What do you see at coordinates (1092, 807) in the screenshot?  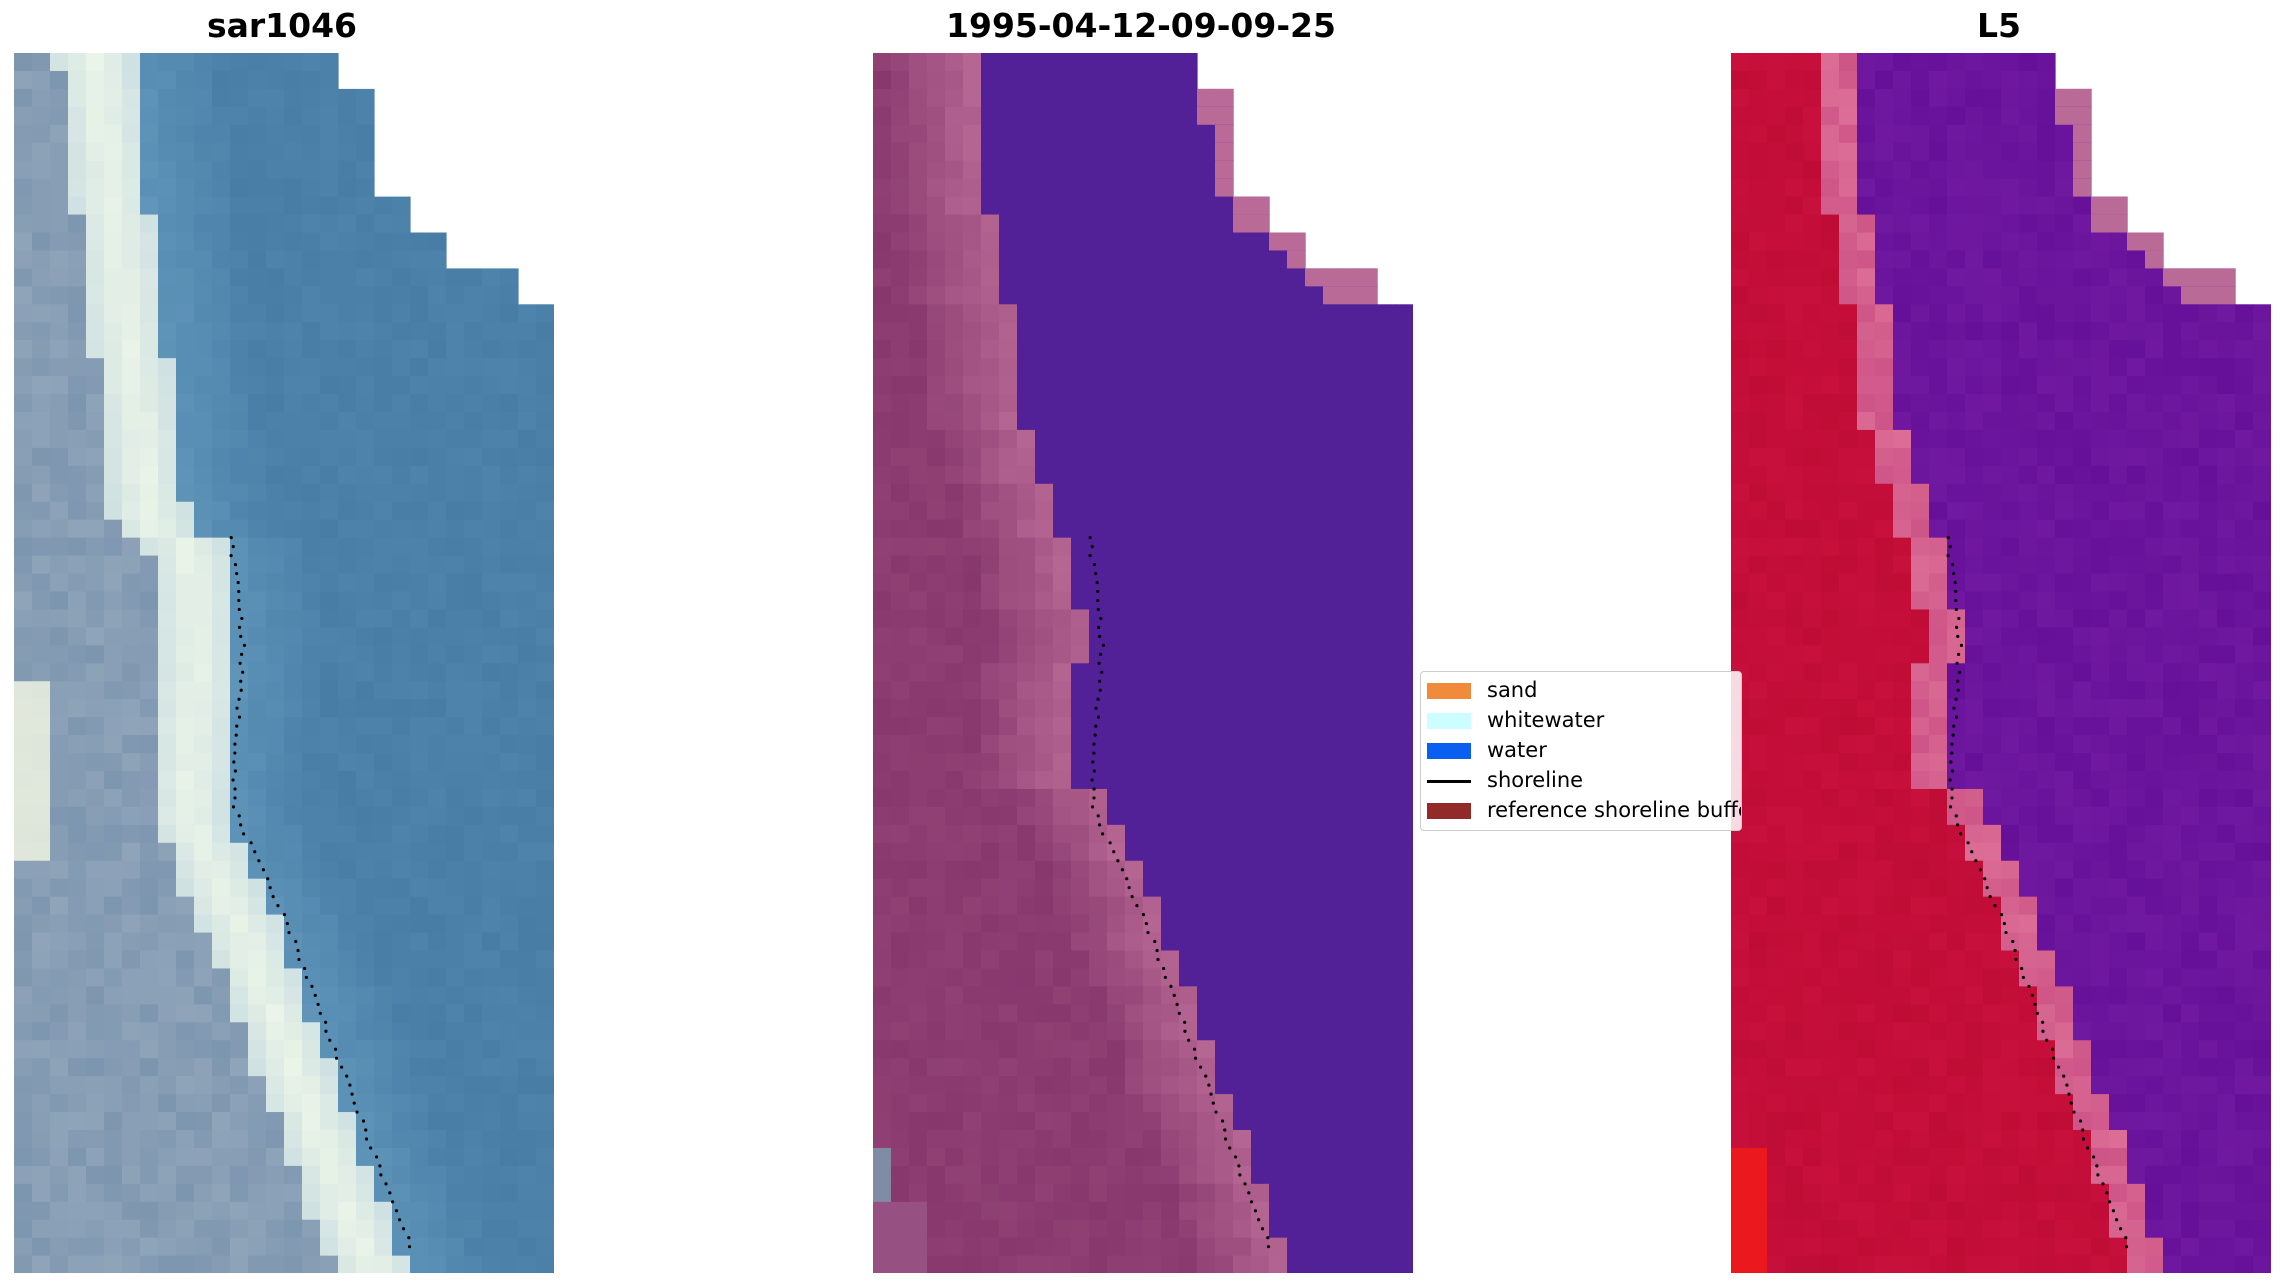 I see `shoreline-point` at bounding box center [1092, 807].